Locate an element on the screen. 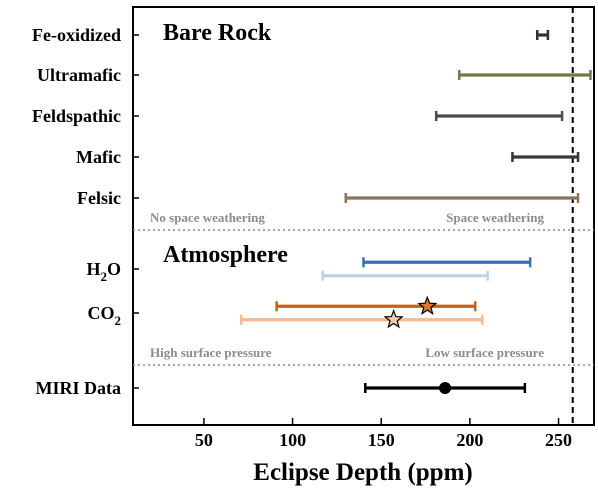  section-title-bare-rock: Bare Rock is located at coordinates (217, 33).